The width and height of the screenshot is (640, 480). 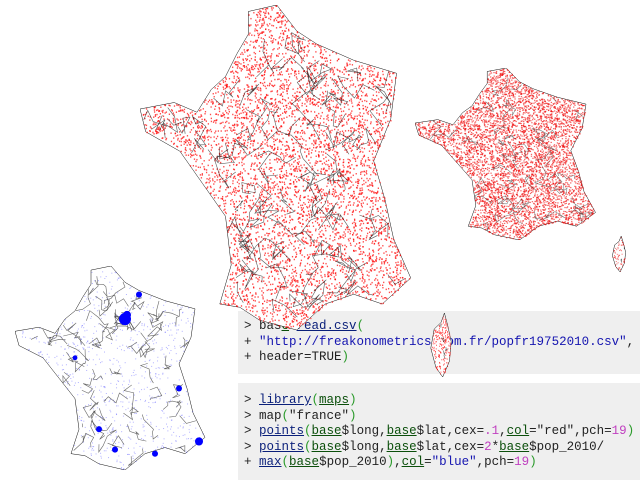 I want to click on code-token: base, so click(x=401, y=446).